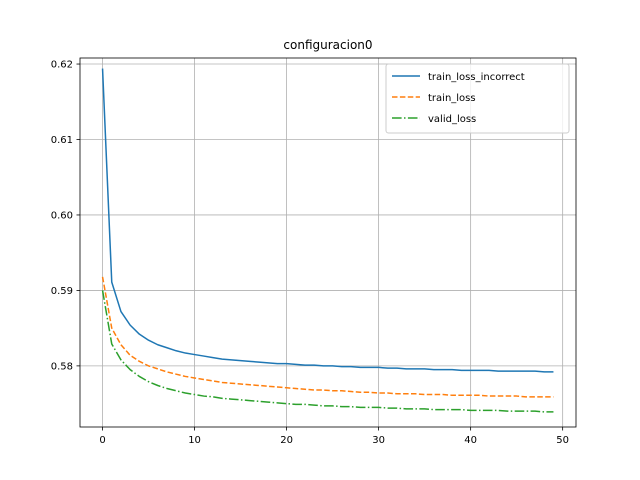 The height and width of the screenshot is (480, 640). I want to click on x-tick-label: 30, so click(378, 440).